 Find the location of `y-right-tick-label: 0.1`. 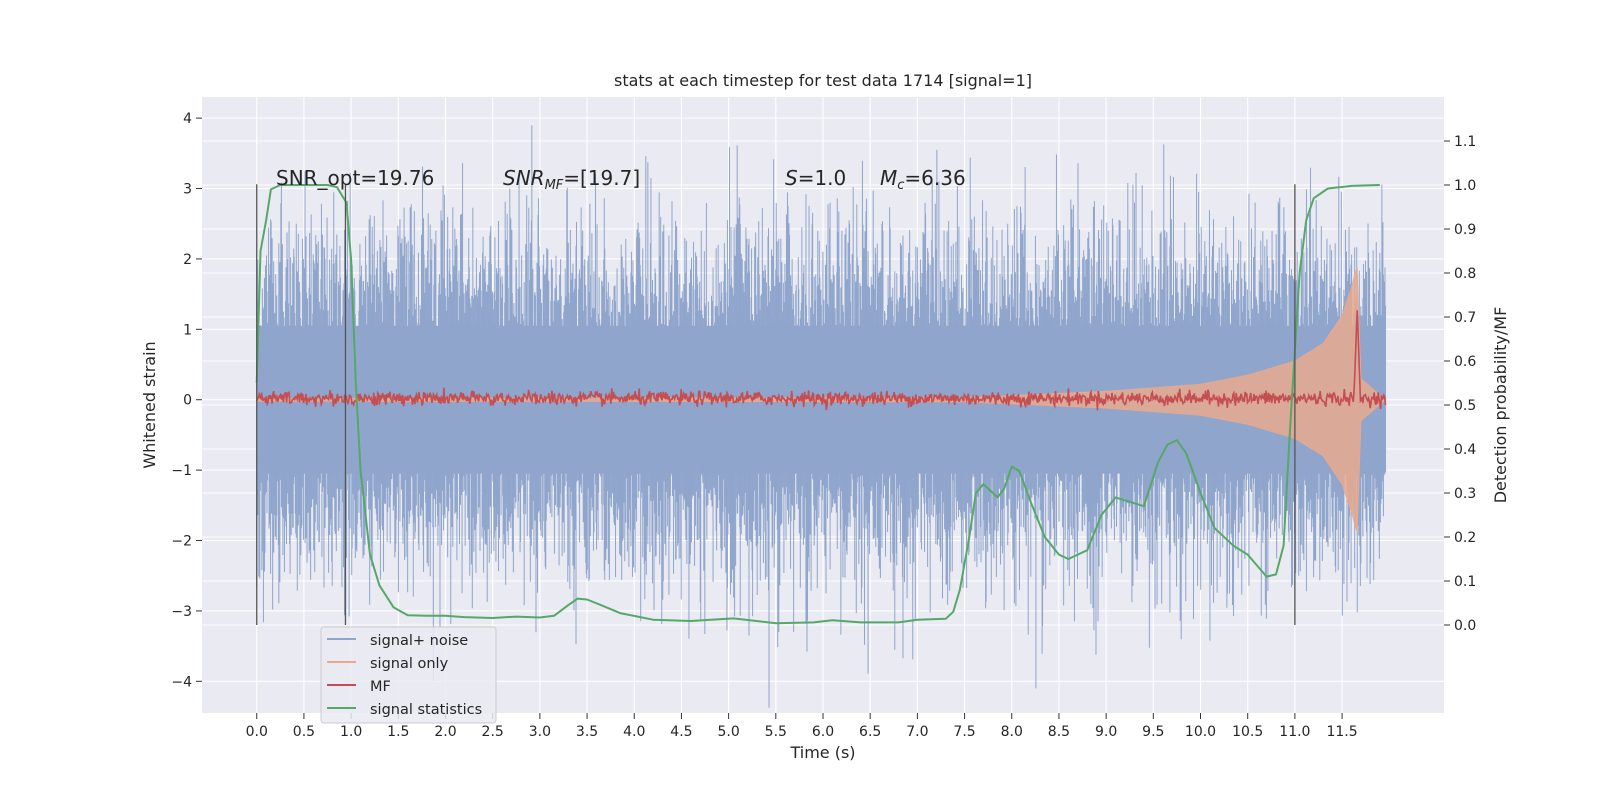

y-right-tick-label: 0.1 is located at coordinates (1465, 582).